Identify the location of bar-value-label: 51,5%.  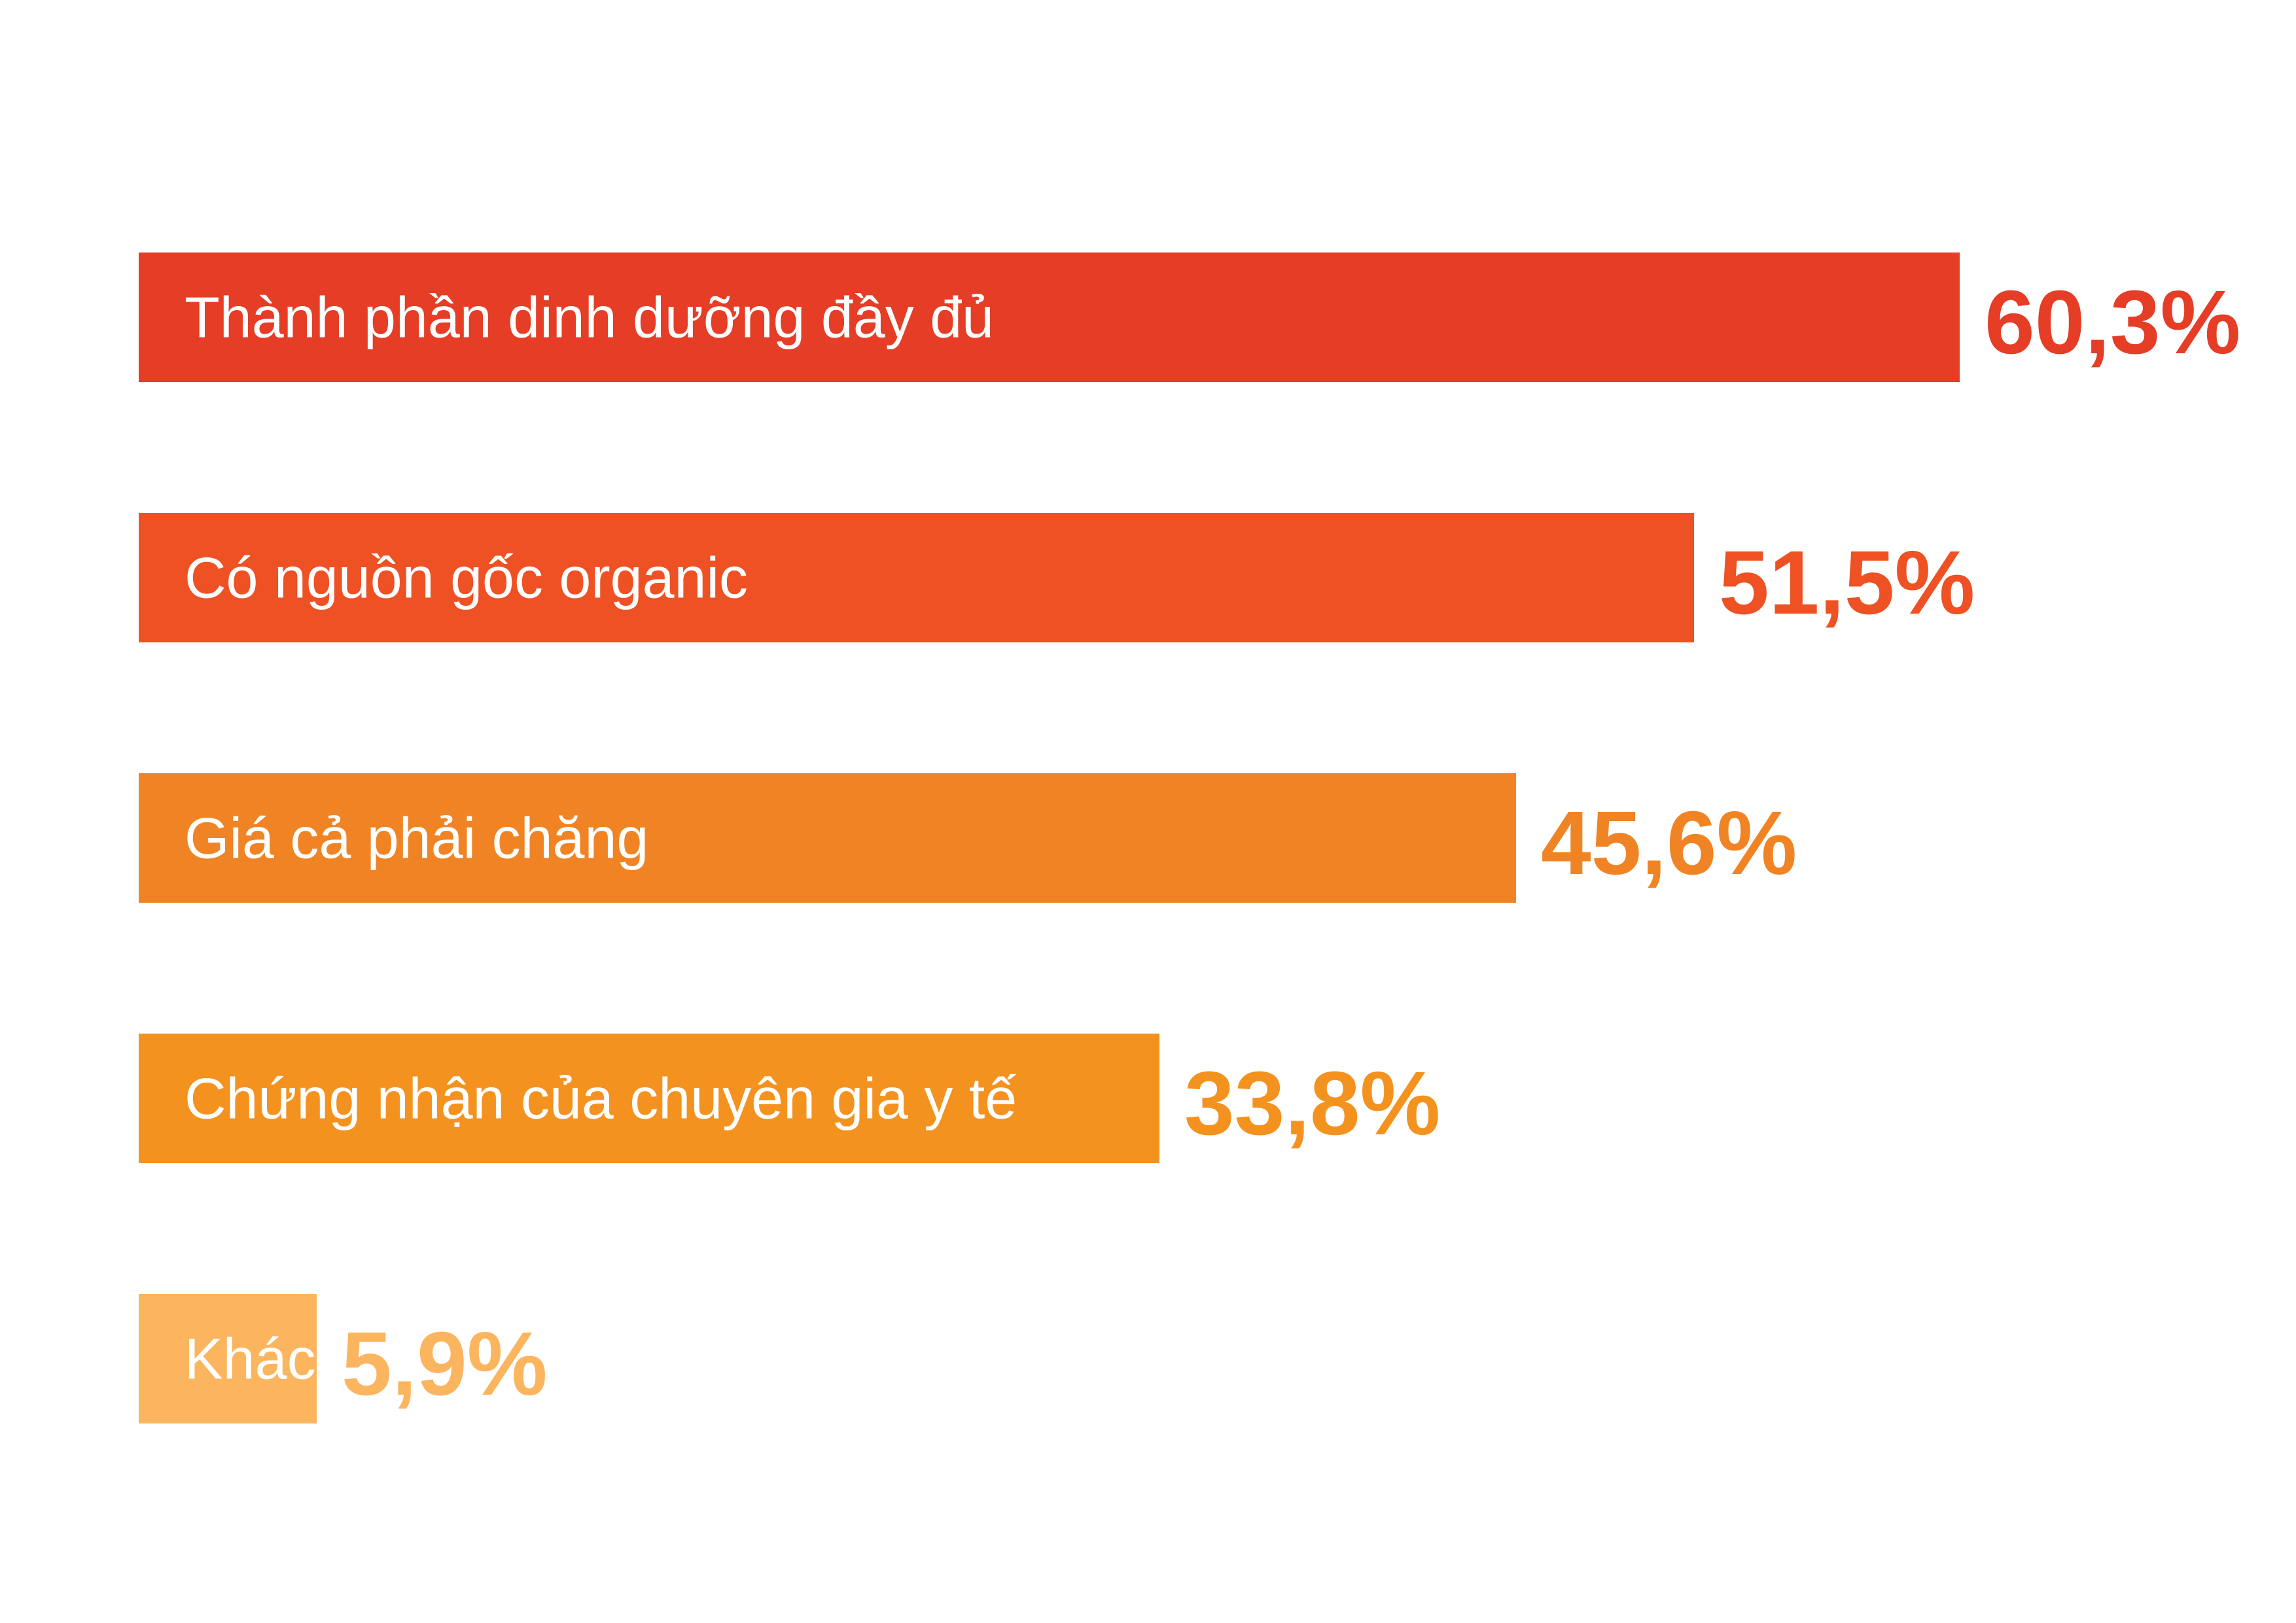
(1847, 582).